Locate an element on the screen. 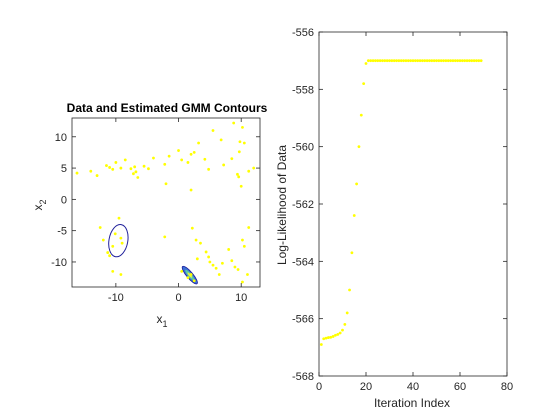  loglik-ytick-label: -564 is located at coordinates (303, 262).